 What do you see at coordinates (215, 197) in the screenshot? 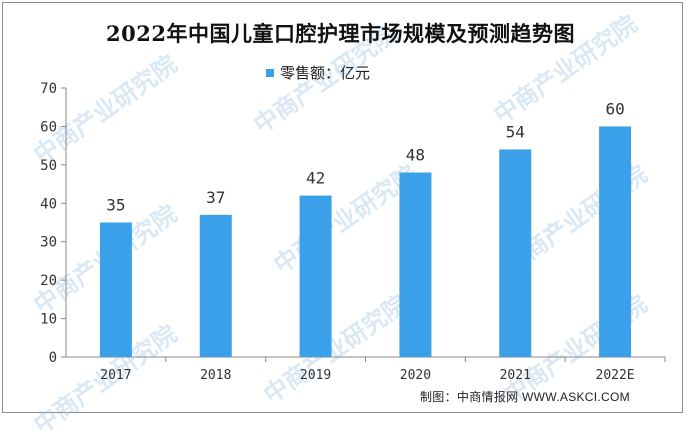
I see `data-label: 37` at bounding box center [215, 197].